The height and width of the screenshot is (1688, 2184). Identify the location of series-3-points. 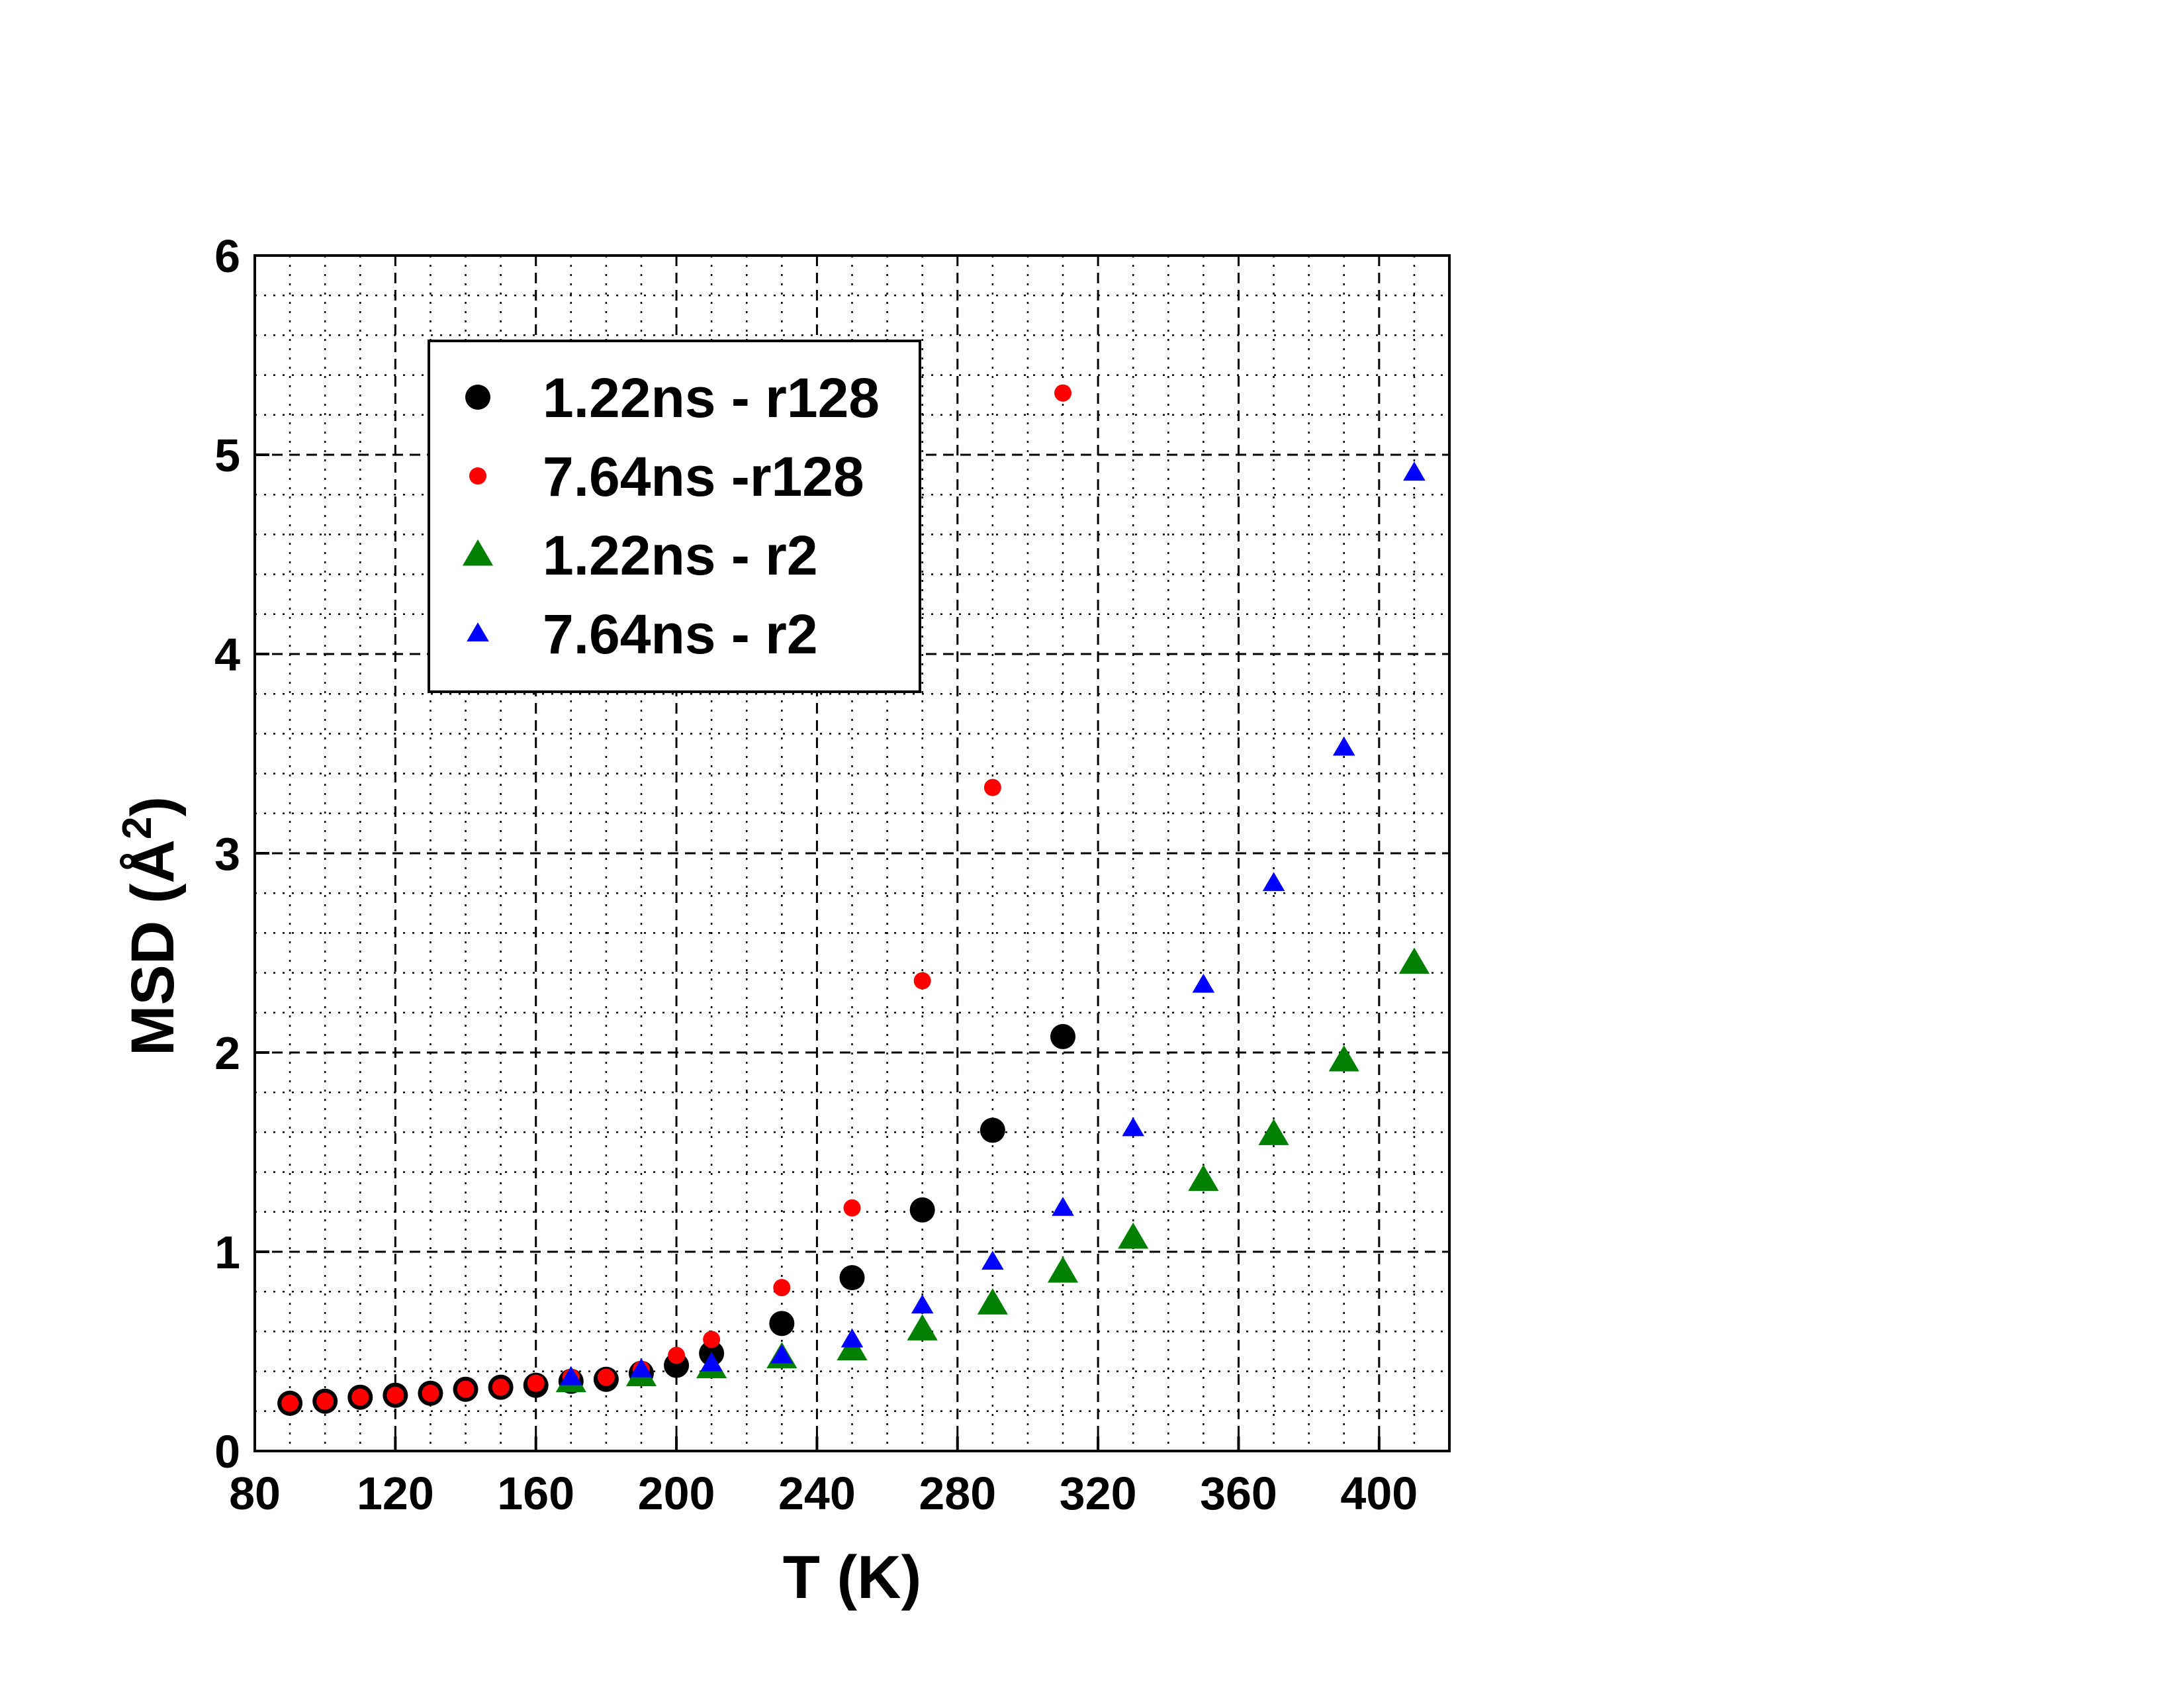
(993, 1170).